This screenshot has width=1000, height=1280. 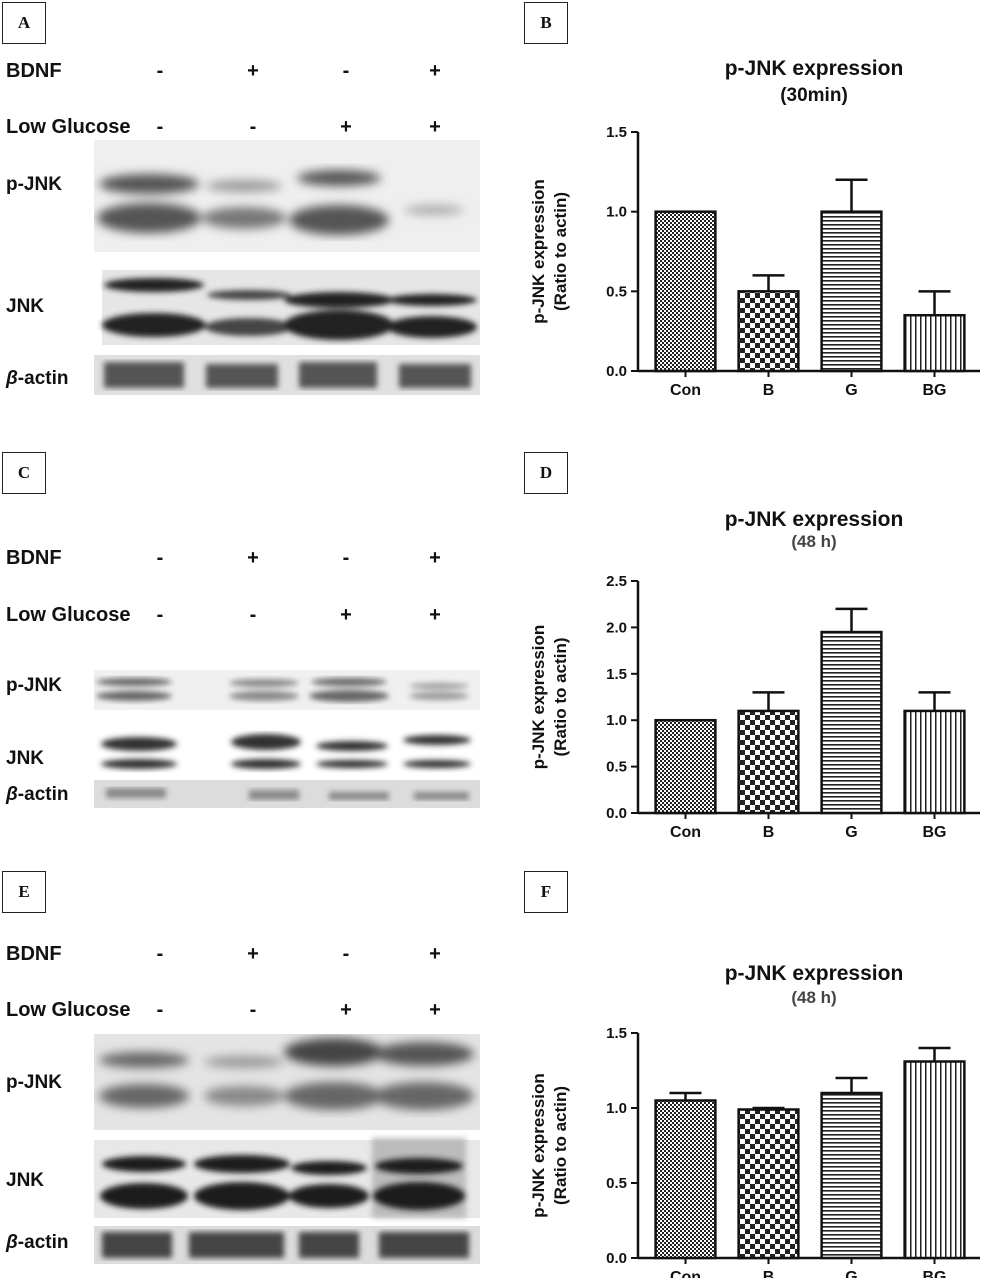 I want to click on panel-label-f: F, so click(x=546, y=892).